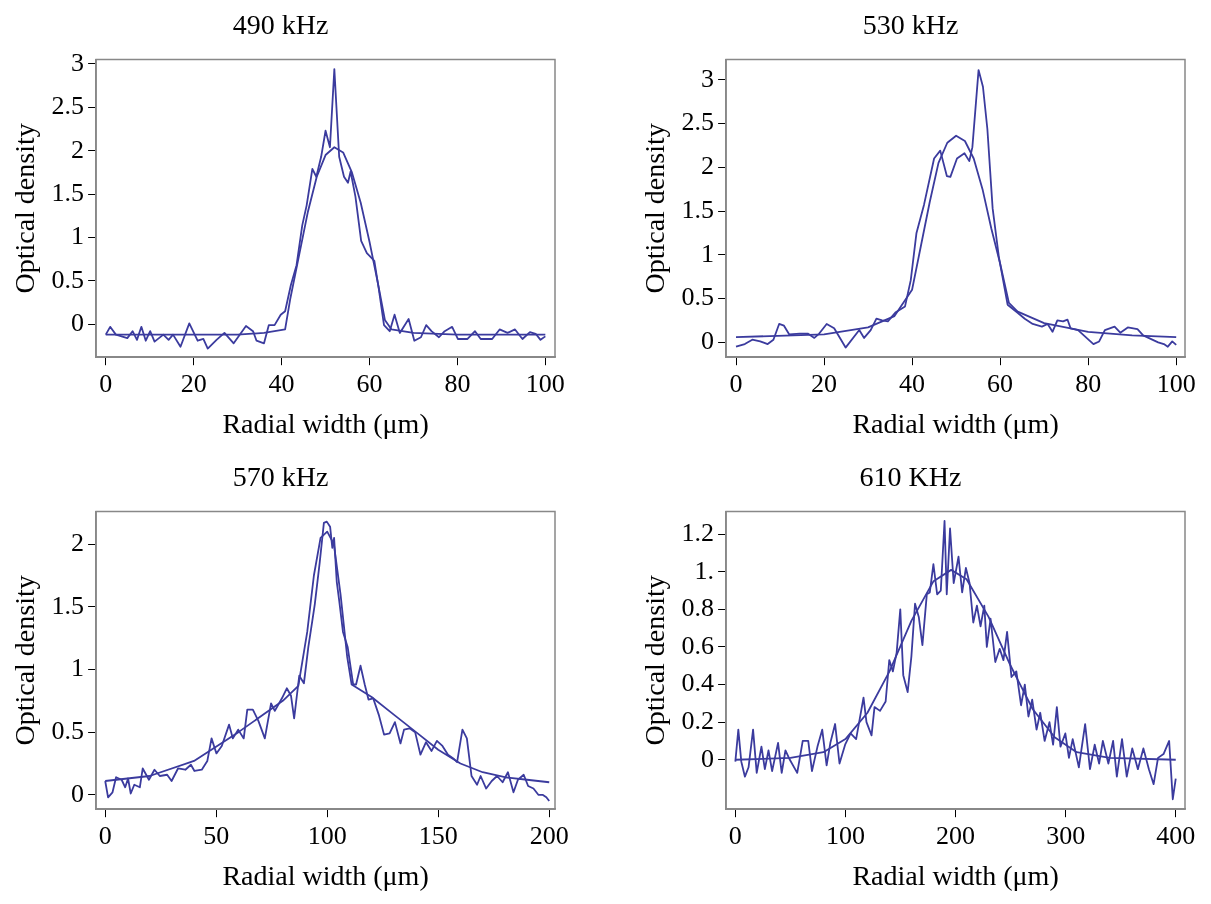 The height and width of the screenshot is (904, 1211). I want to click on x-tick-label: 300, so click(1066, 835).